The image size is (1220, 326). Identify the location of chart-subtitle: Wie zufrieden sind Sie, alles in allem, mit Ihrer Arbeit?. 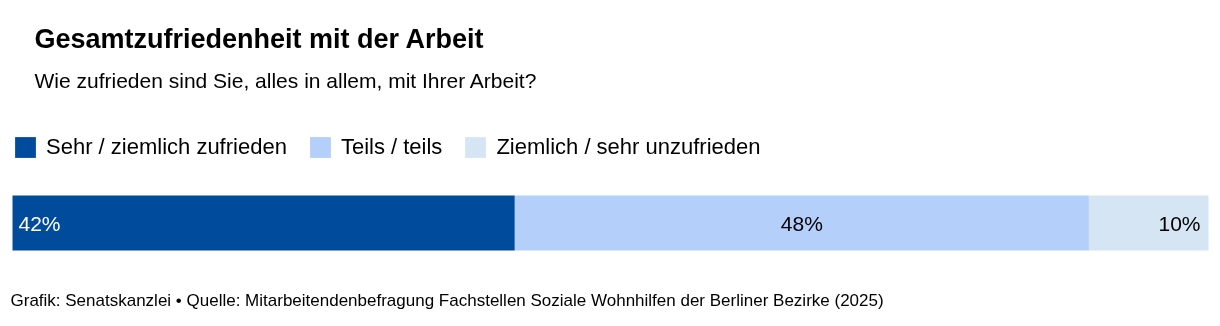
(285, 80).